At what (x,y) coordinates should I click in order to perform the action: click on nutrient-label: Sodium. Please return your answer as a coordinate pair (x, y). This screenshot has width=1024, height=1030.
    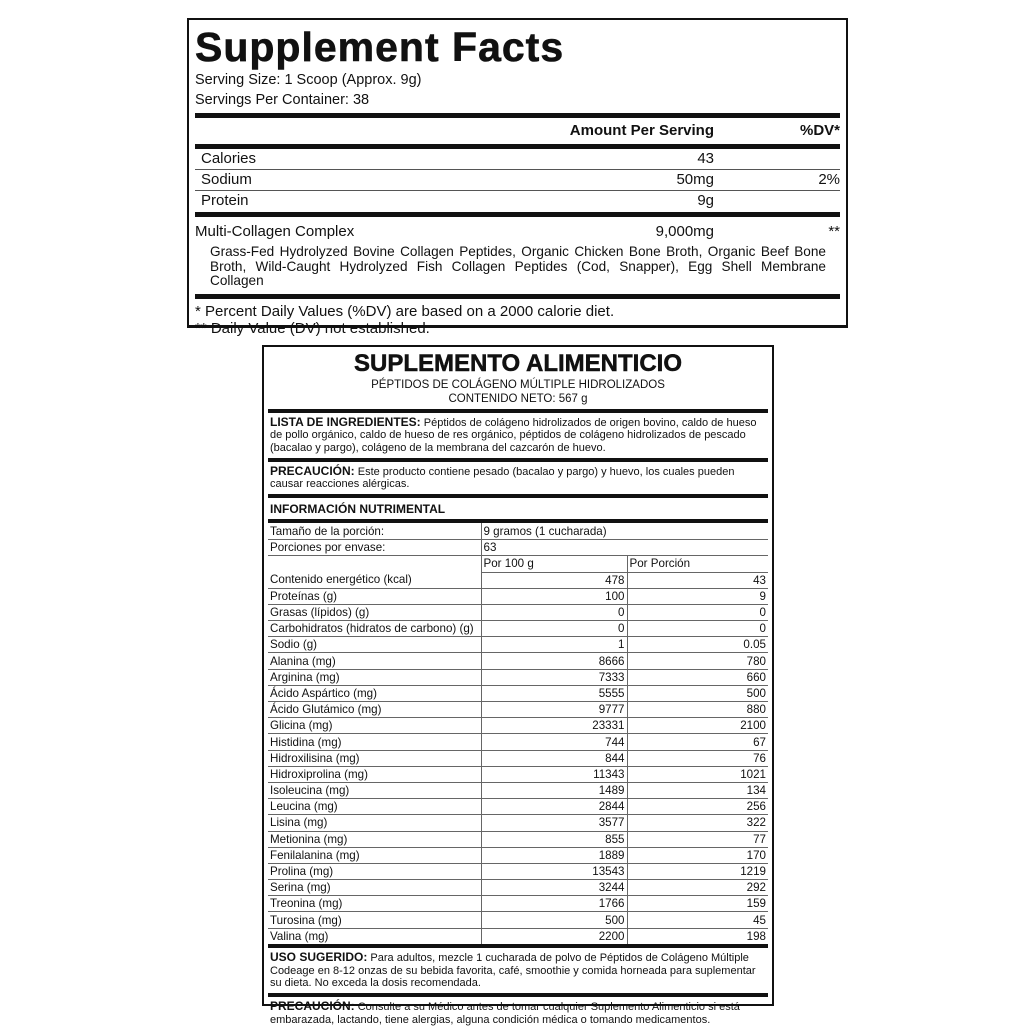
    Looking at the image, I should click on (226, 179).